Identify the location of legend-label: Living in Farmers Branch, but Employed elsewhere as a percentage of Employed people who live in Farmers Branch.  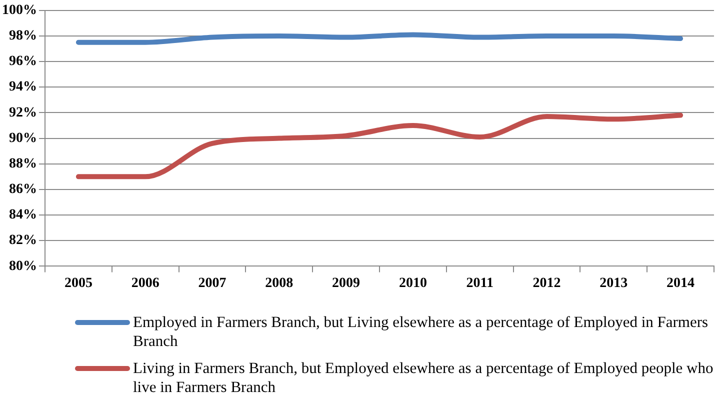
(423, 378).